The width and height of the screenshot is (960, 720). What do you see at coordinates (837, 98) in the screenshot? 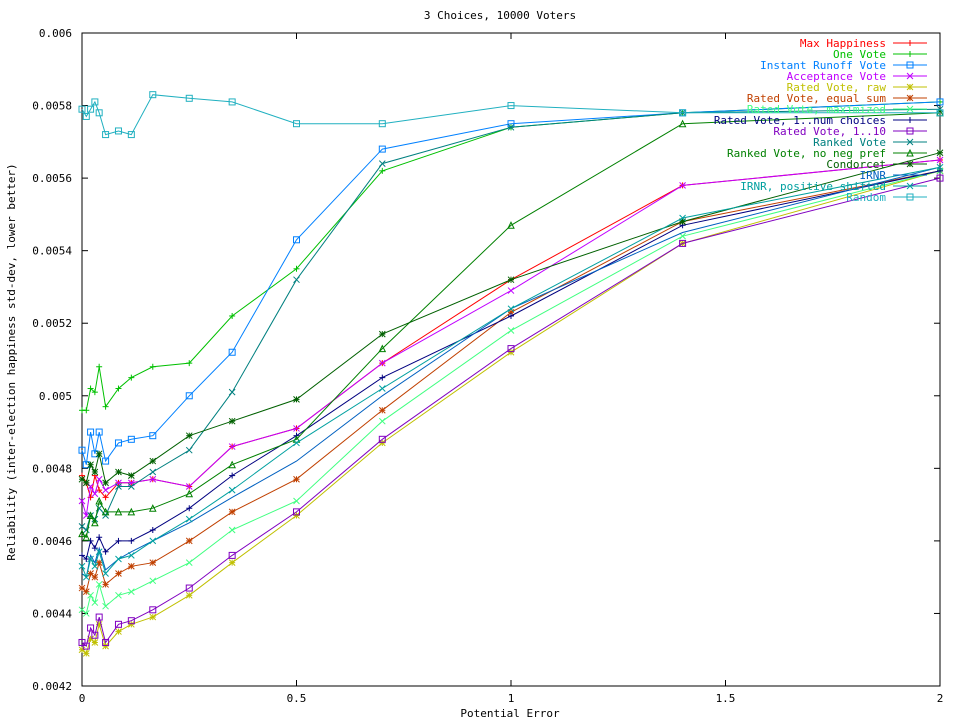
I see `legend-item: Rated Vote, equal sum` at bounding box center [837, 98].